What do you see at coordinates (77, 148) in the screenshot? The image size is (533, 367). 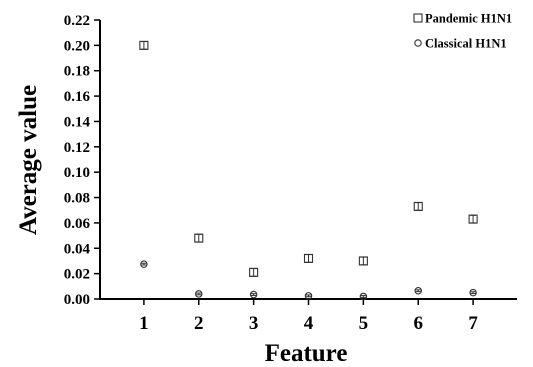 I see `y-tick-label: 0.12` at bounding box center [77, 148].